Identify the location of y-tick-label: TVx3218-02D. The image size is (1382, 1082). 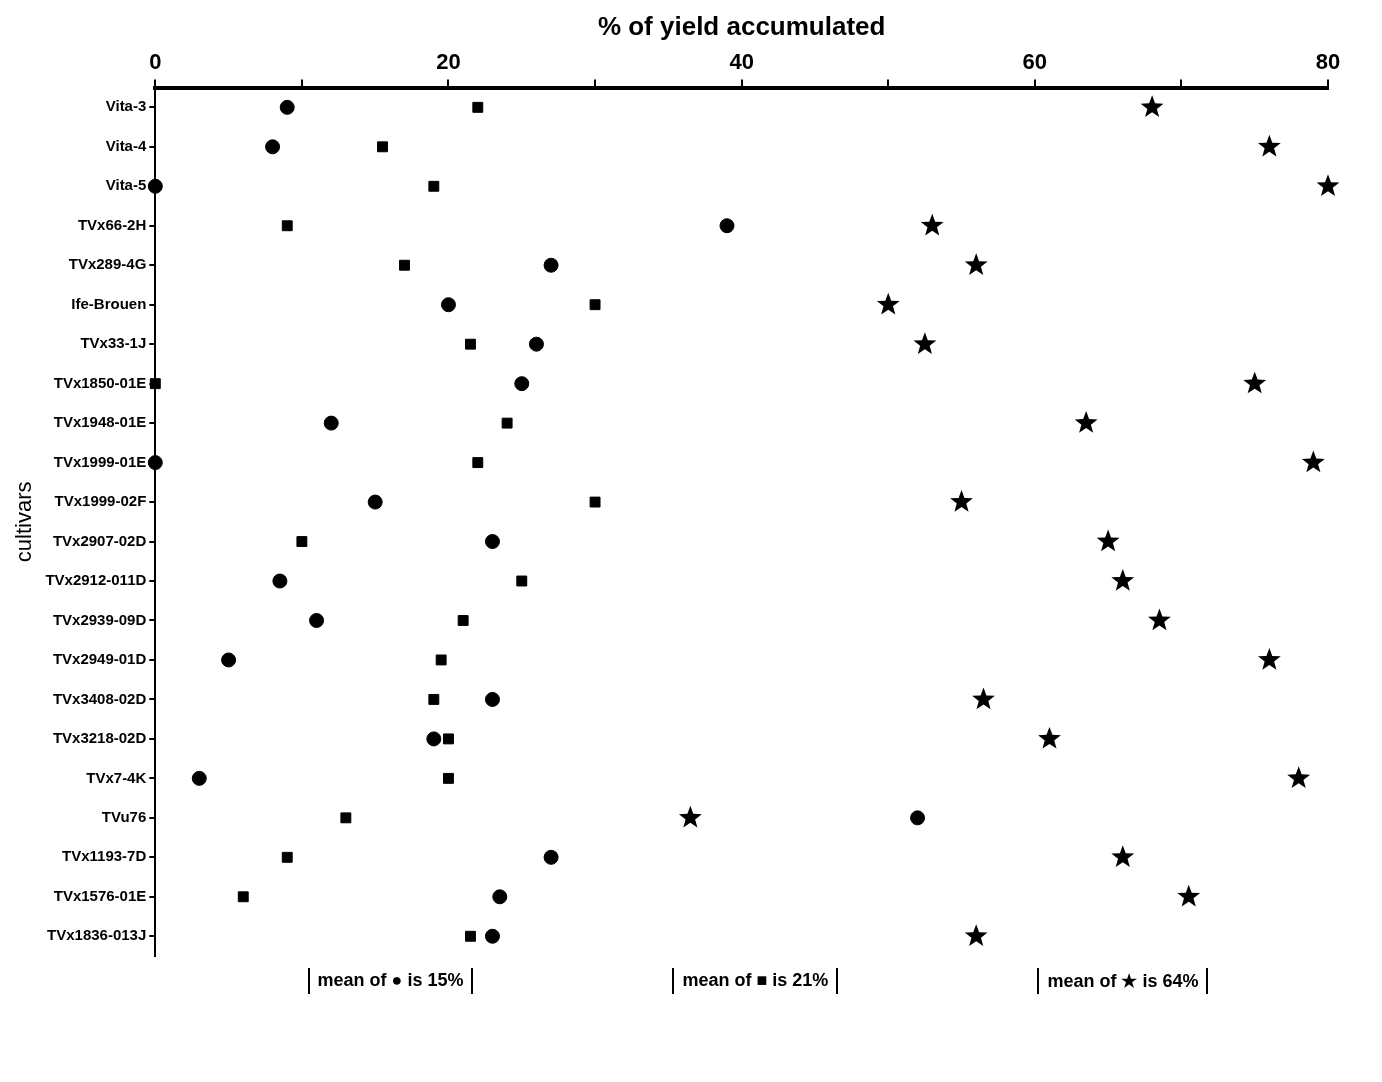
(99, 738).